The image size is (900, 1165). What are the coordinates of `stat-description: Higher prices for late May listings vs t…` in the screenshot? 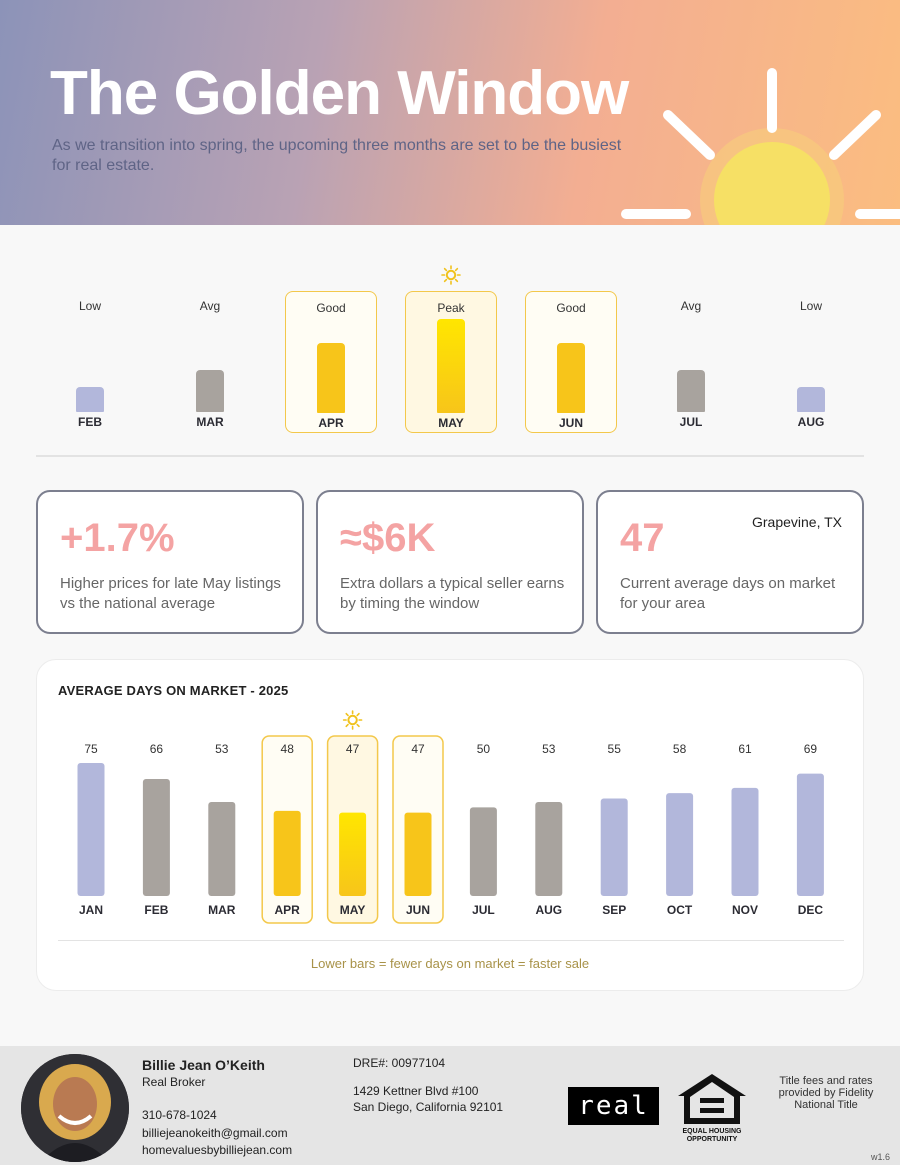 It's located at (170, 593).